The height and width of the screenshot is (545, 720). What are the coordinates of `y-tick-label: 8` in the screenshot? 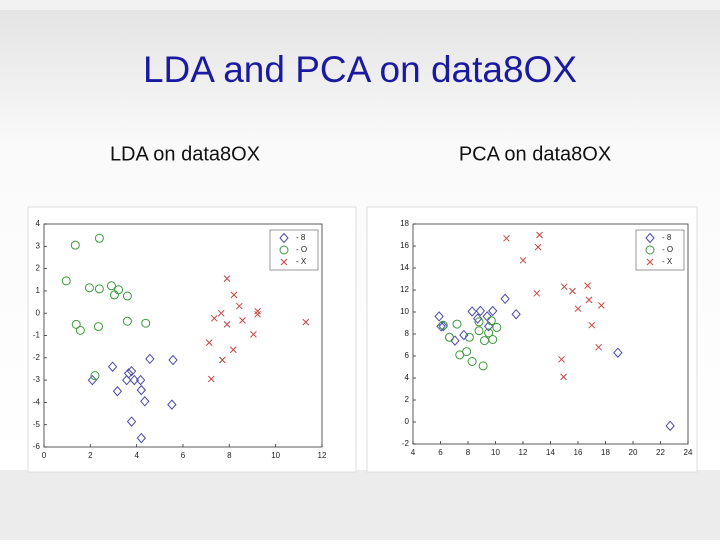 It's located at (407, 333).